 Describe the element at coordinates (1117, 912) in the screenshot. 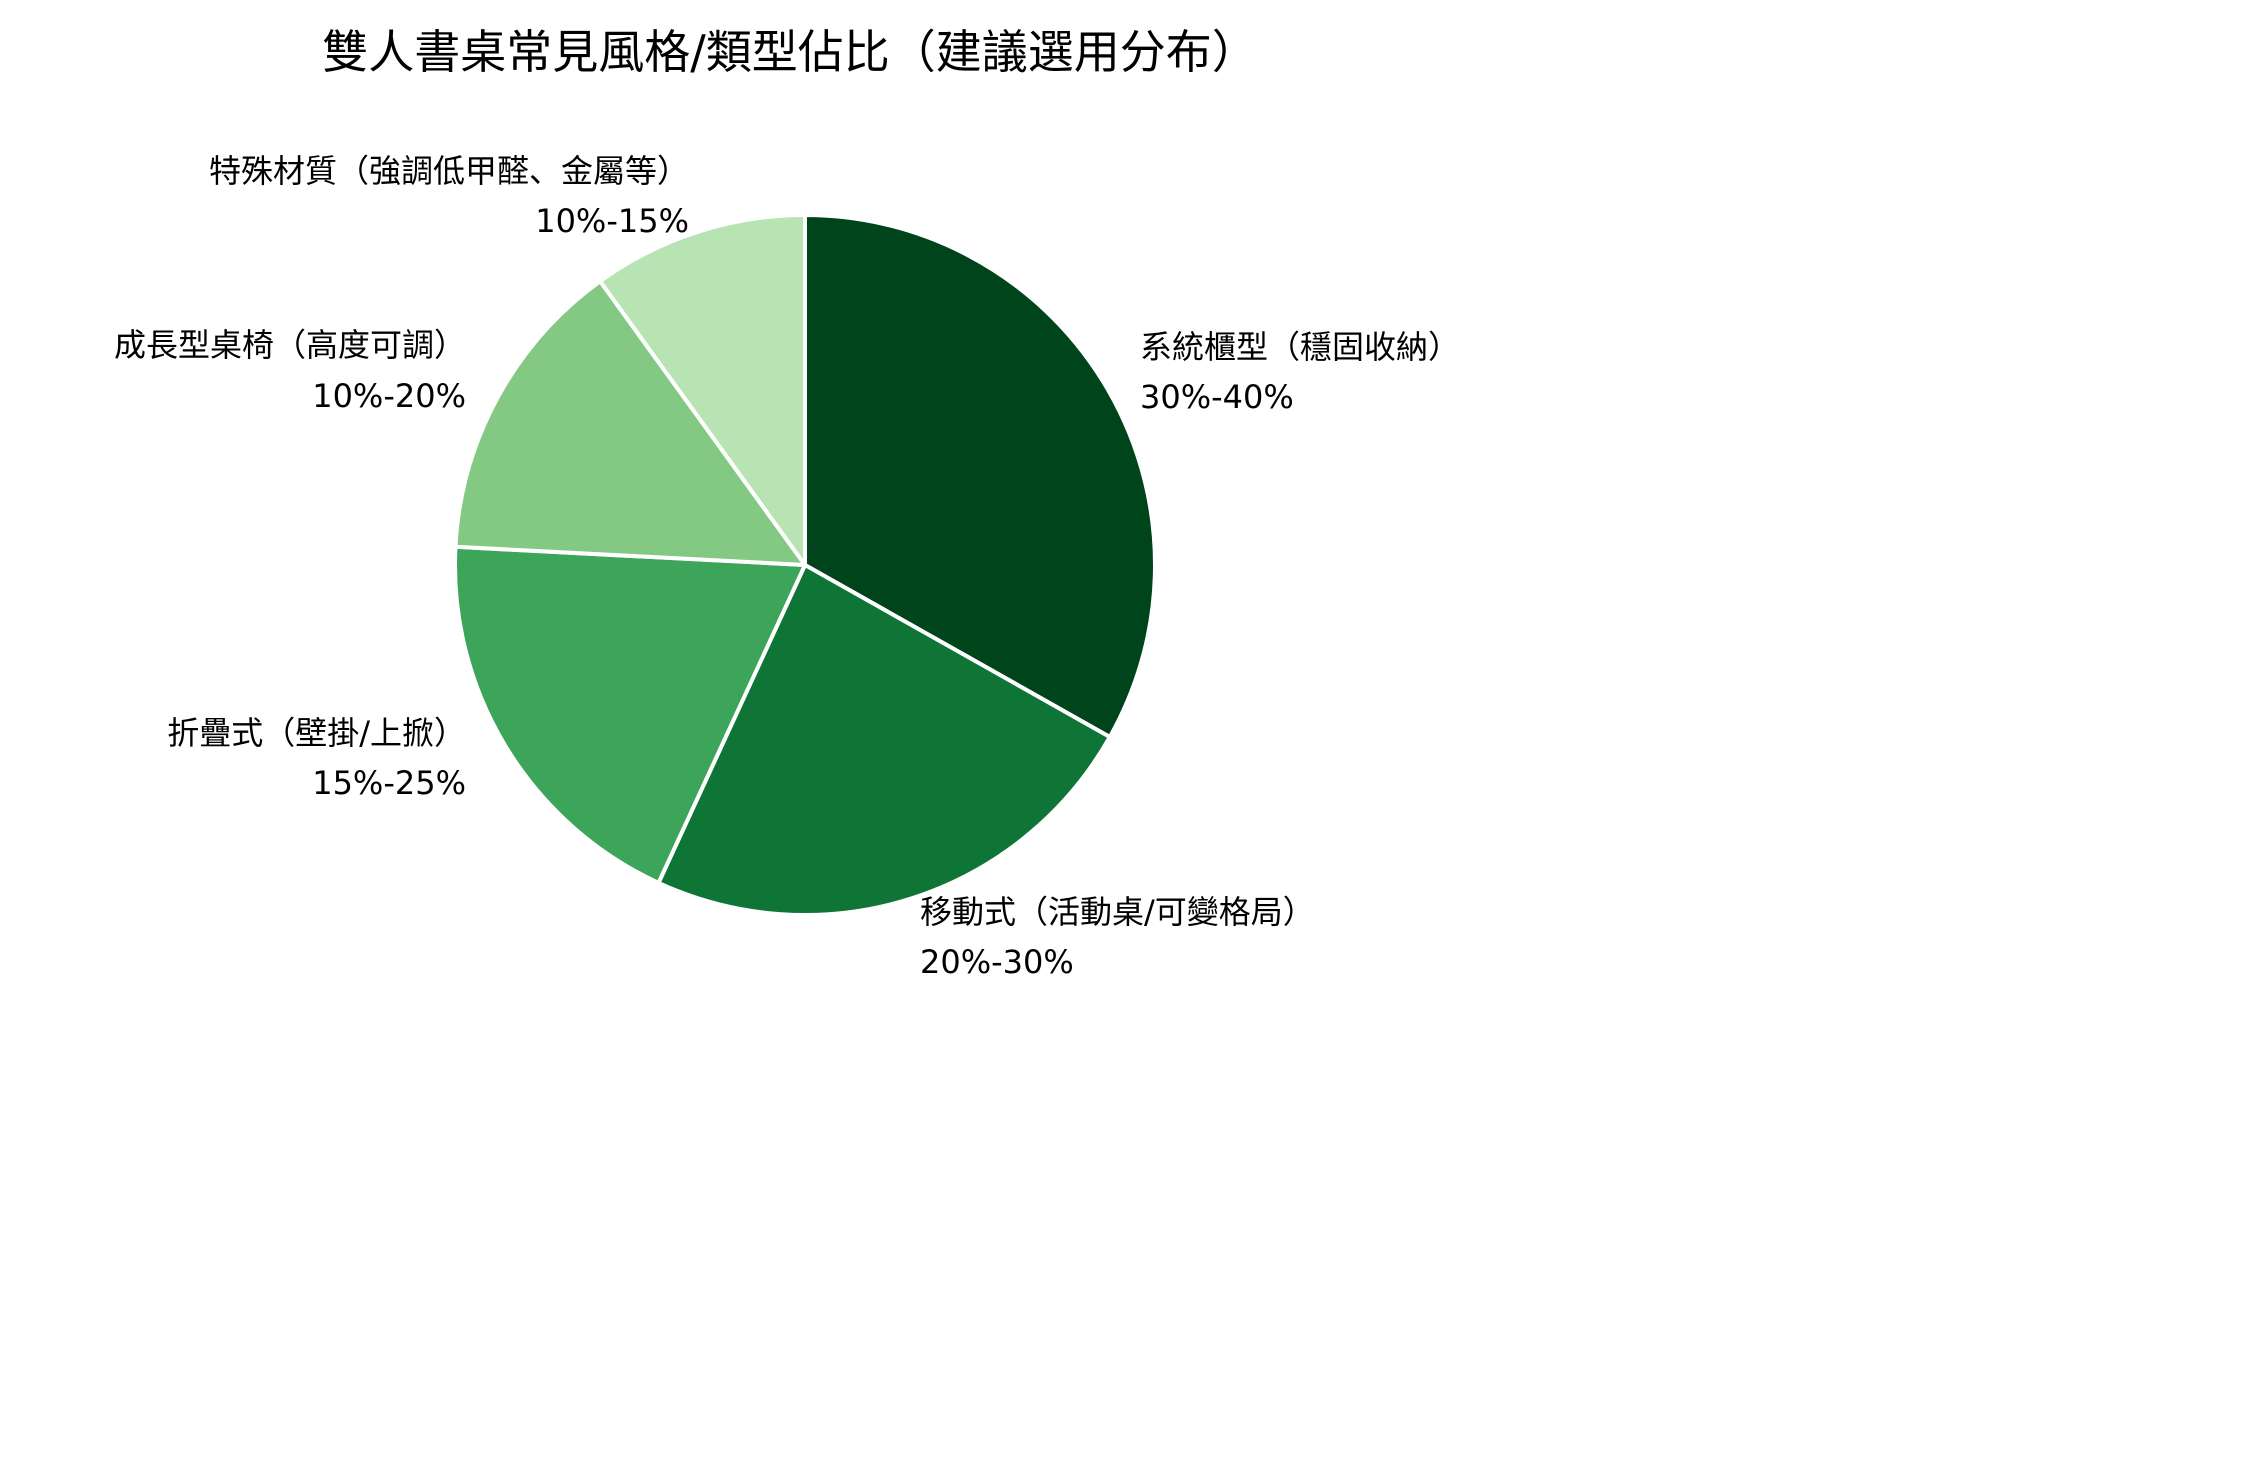

I see `slice-label: 移動式（活動桌/可變格局）` at that location.